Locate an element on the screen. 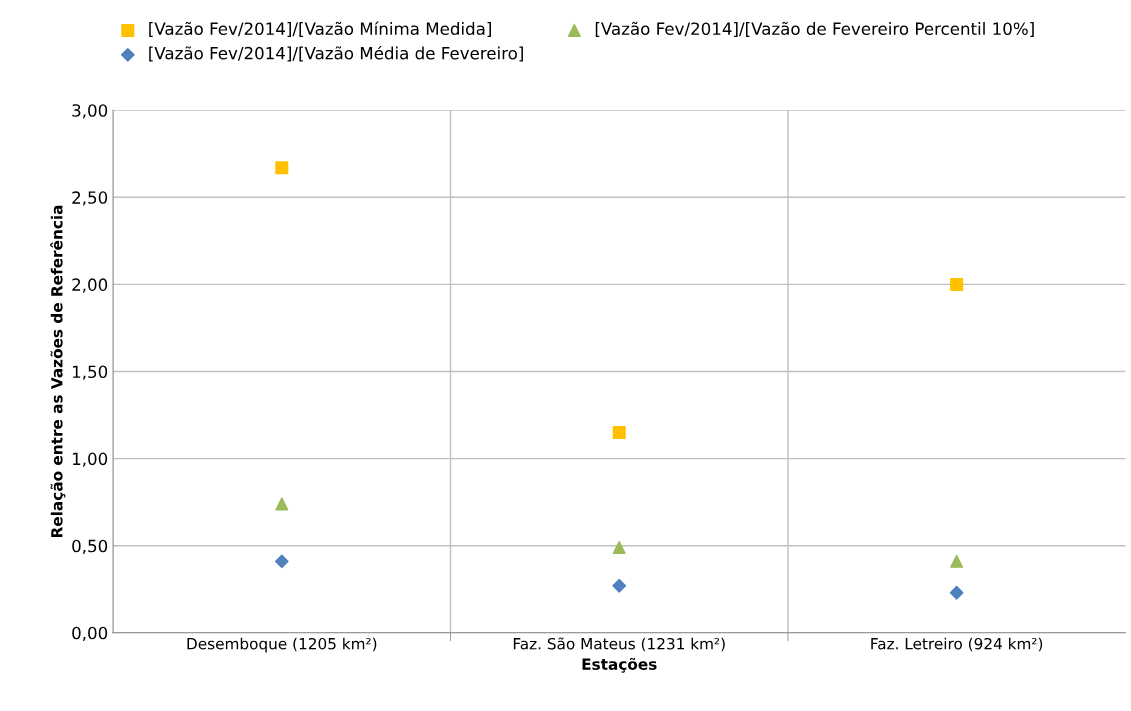 Image resolution: width=1131 pixels, height=711 pixels. y-tick-label: 0,50 is located at coordinates (90, 546).